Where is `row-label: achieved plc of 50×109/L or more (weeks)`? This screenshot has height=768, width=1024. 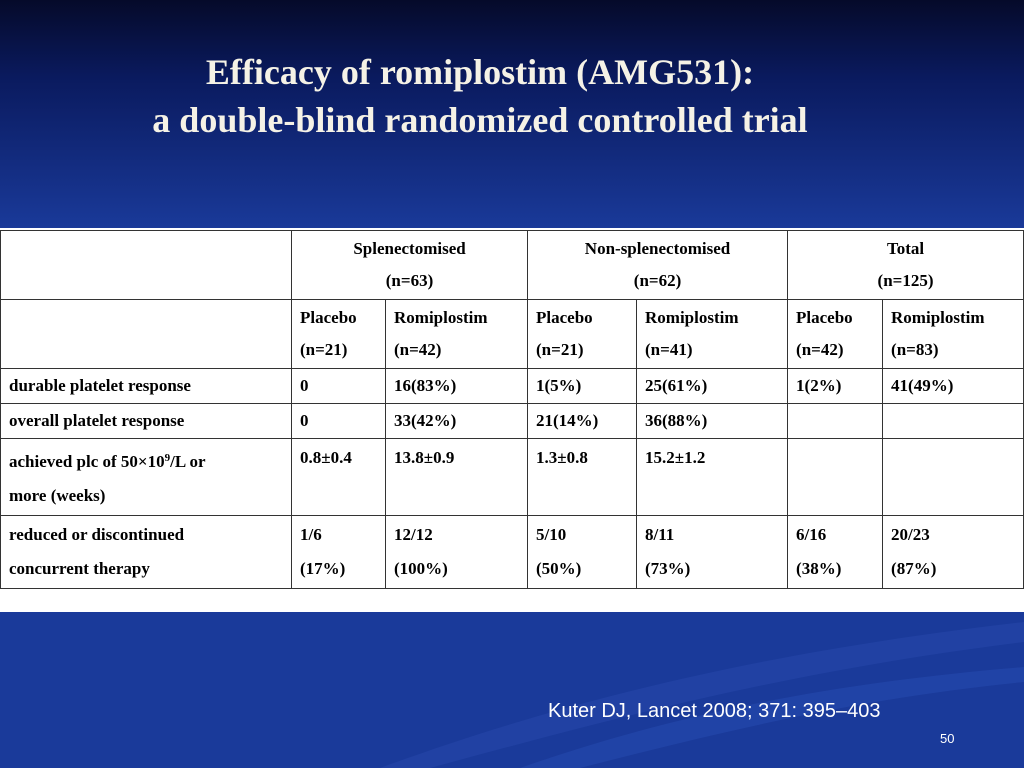
row-label: achieved plc of 50×109/L or more (weeks) is located at coordinates (146, 477).